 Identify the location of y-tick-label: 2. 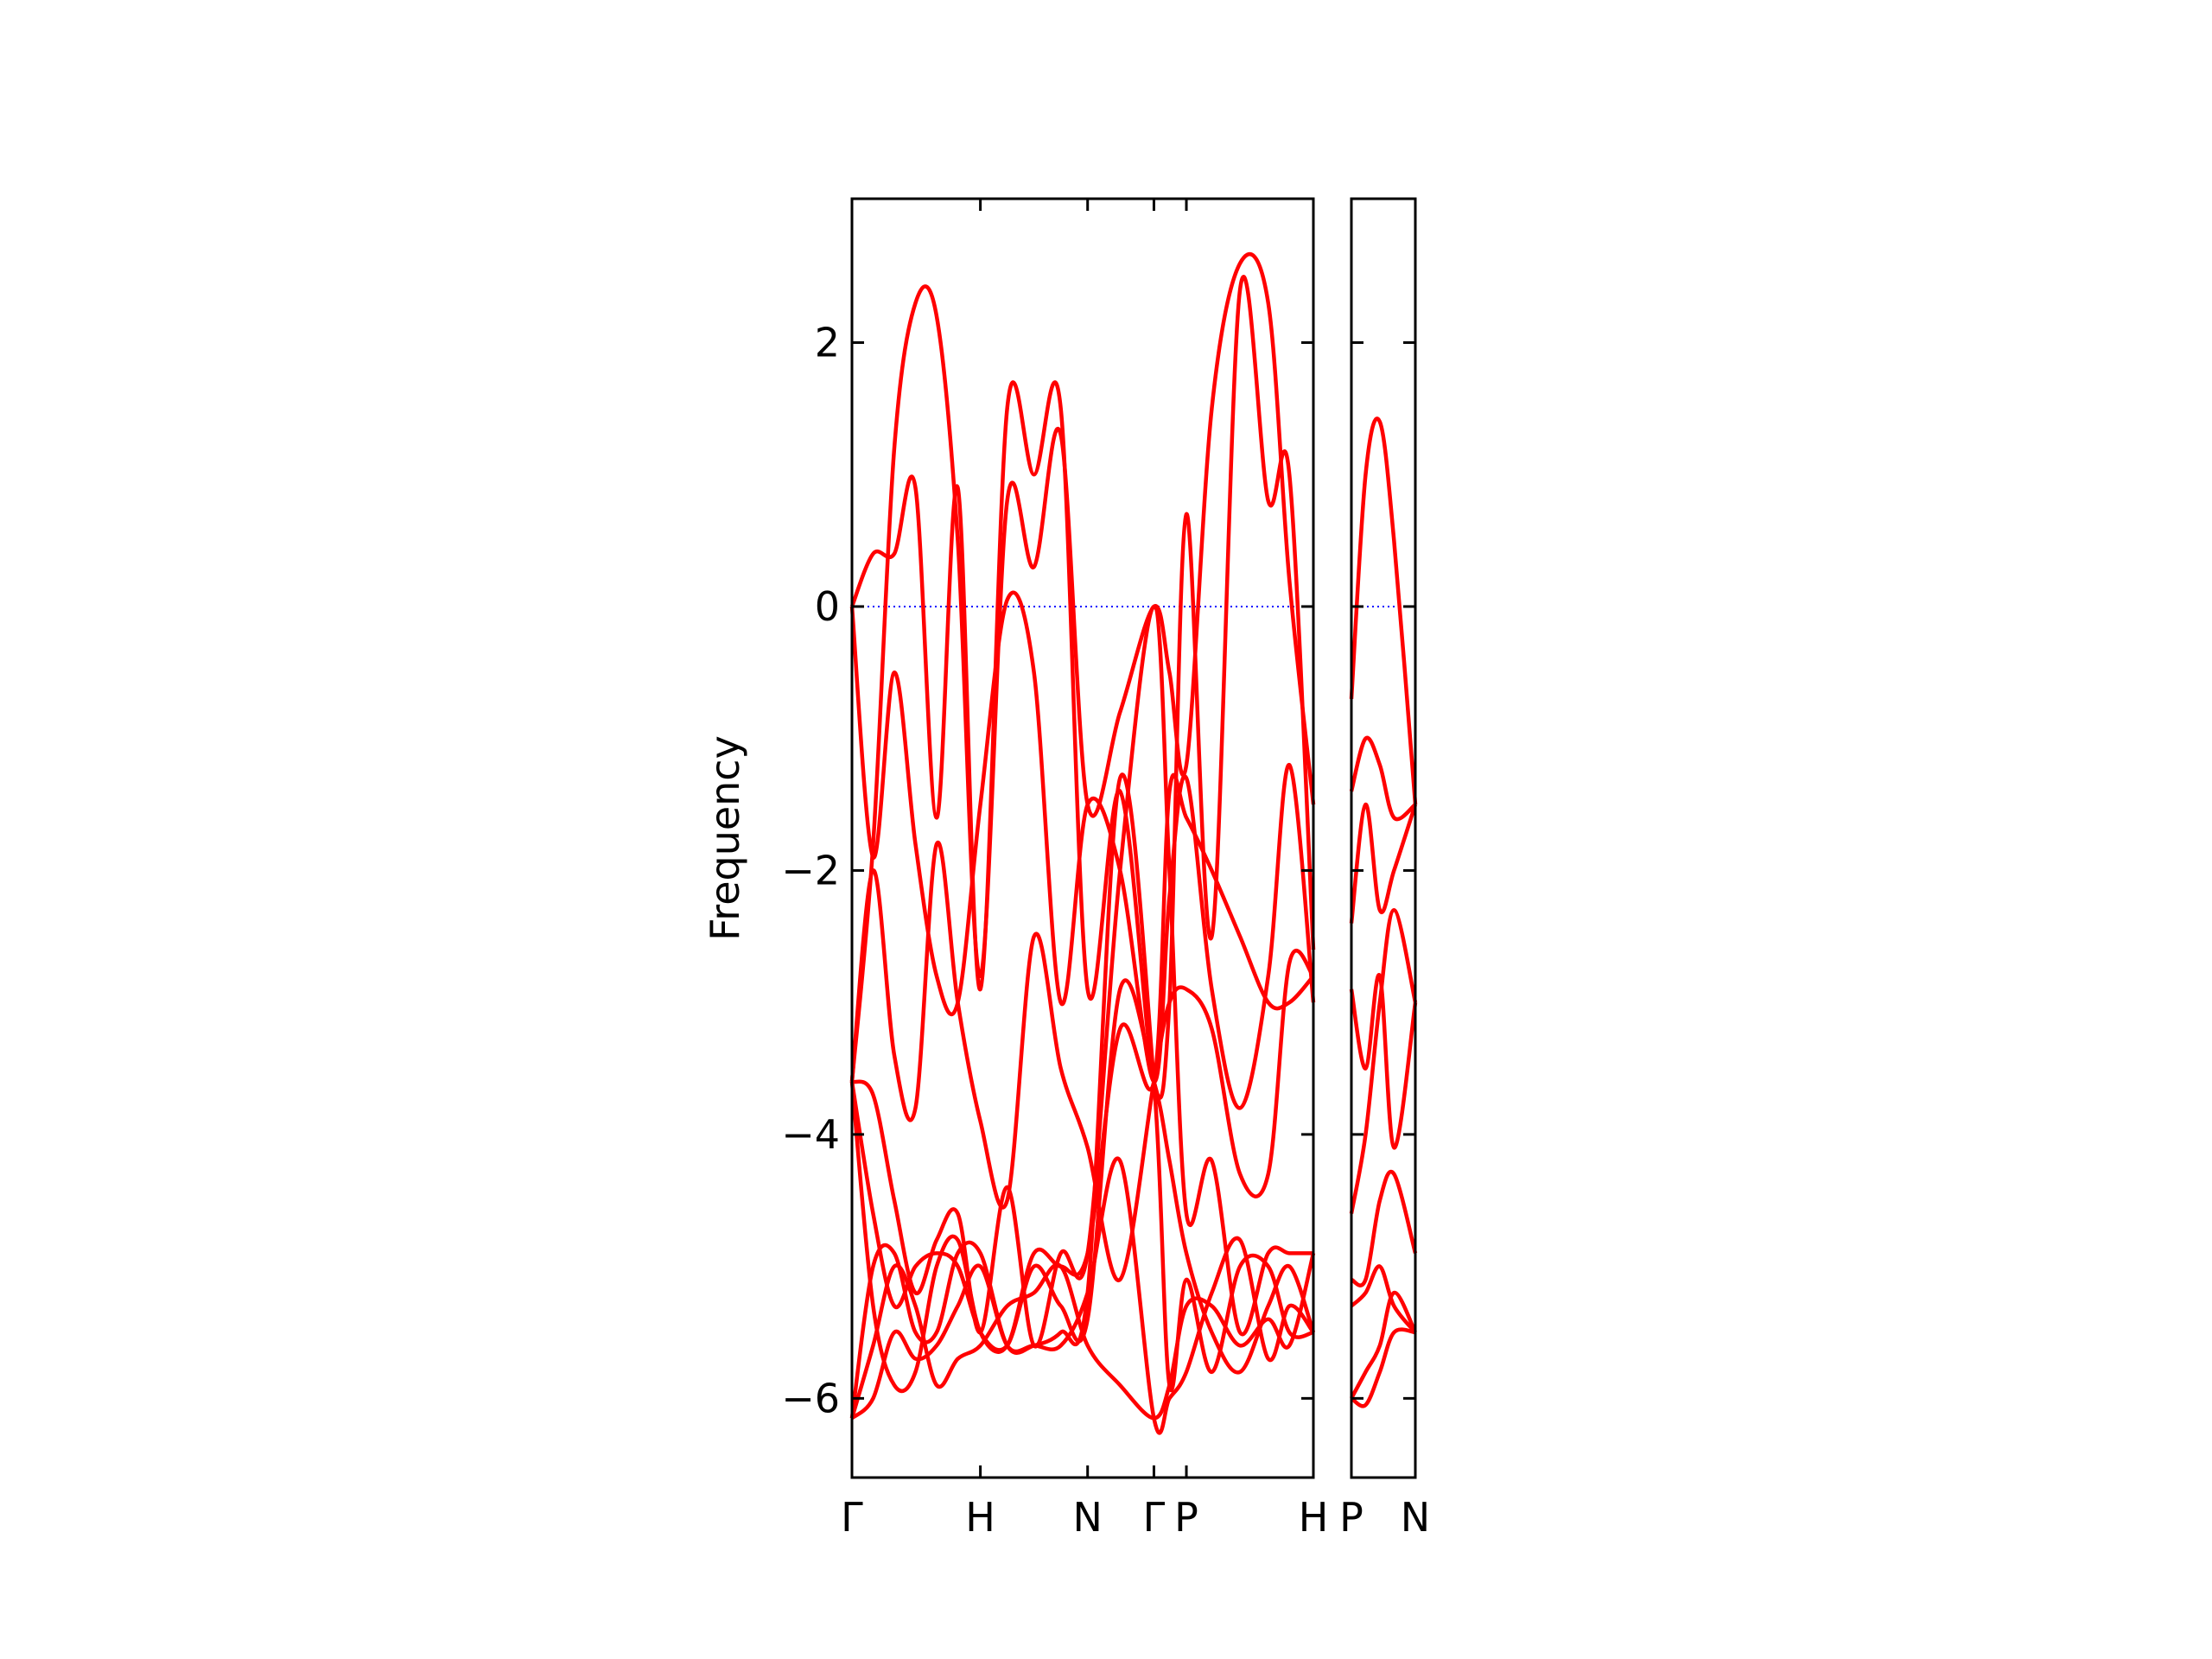
(827, 342).